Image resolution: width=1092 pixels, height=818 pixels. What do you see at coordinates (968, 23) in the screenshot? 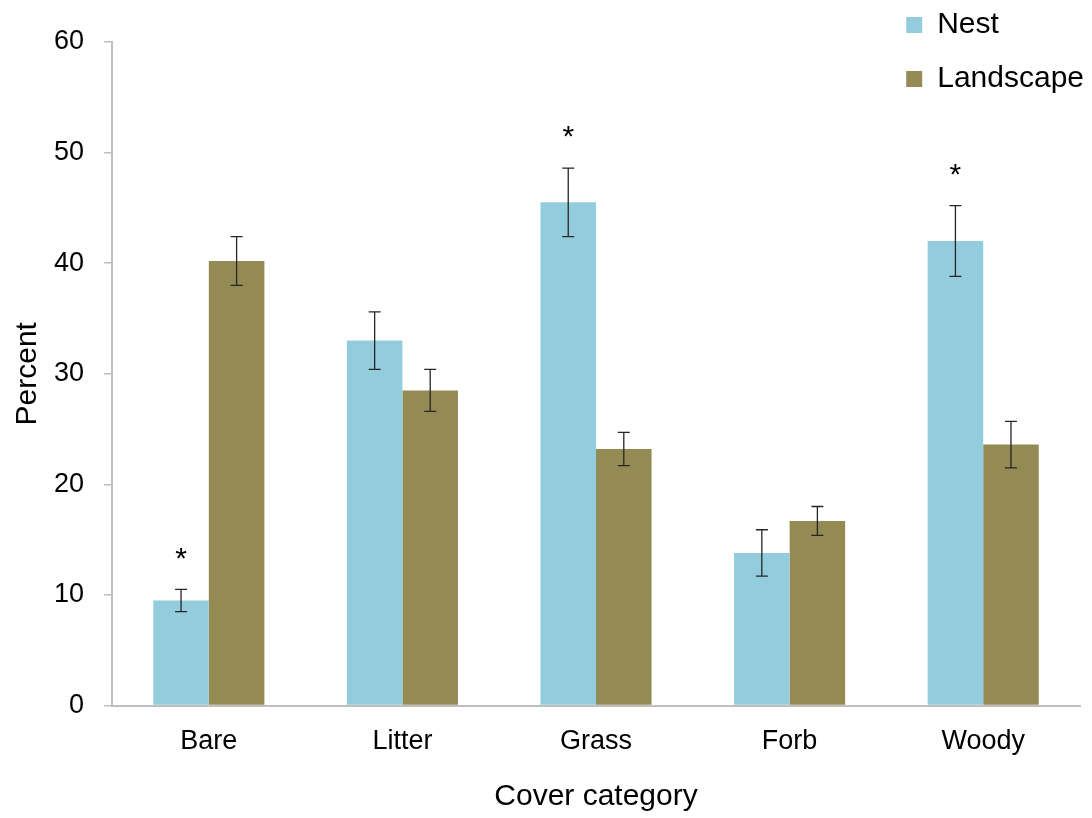
I see `legend-label: Nest` at bounding box center [968, 23].